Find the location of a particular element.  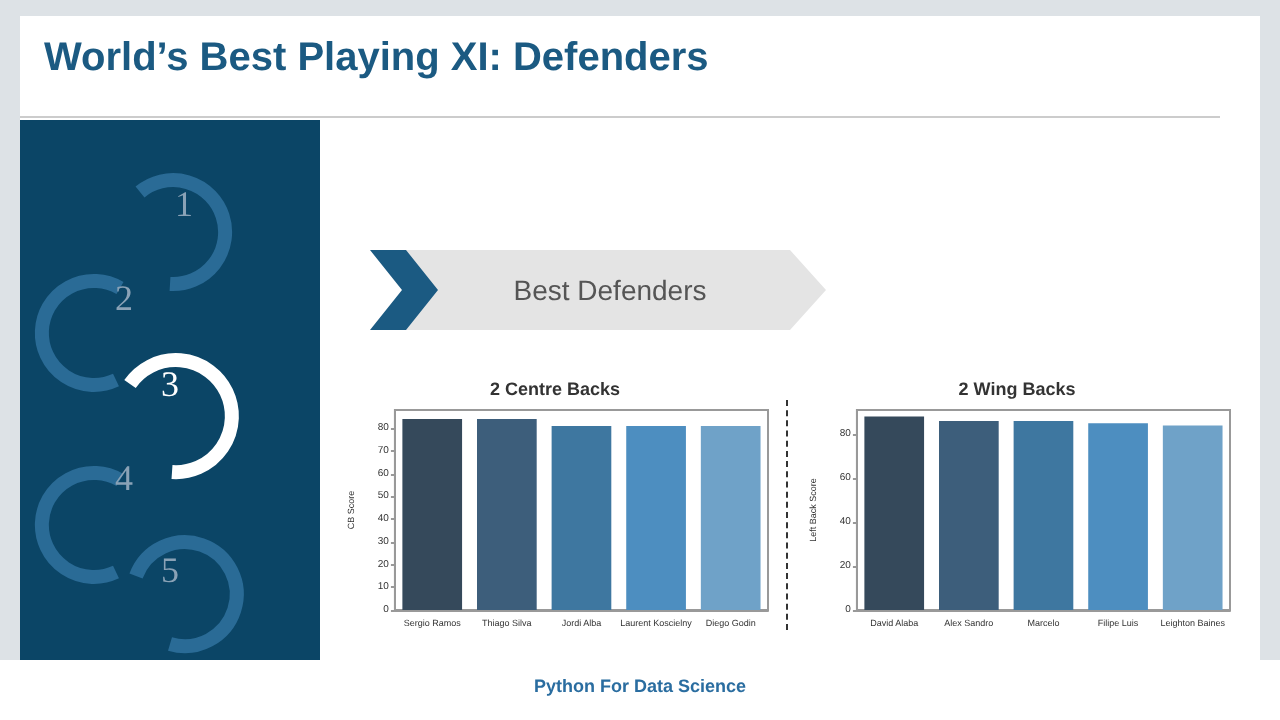

text: 3 is located at coordinates (170, 385).